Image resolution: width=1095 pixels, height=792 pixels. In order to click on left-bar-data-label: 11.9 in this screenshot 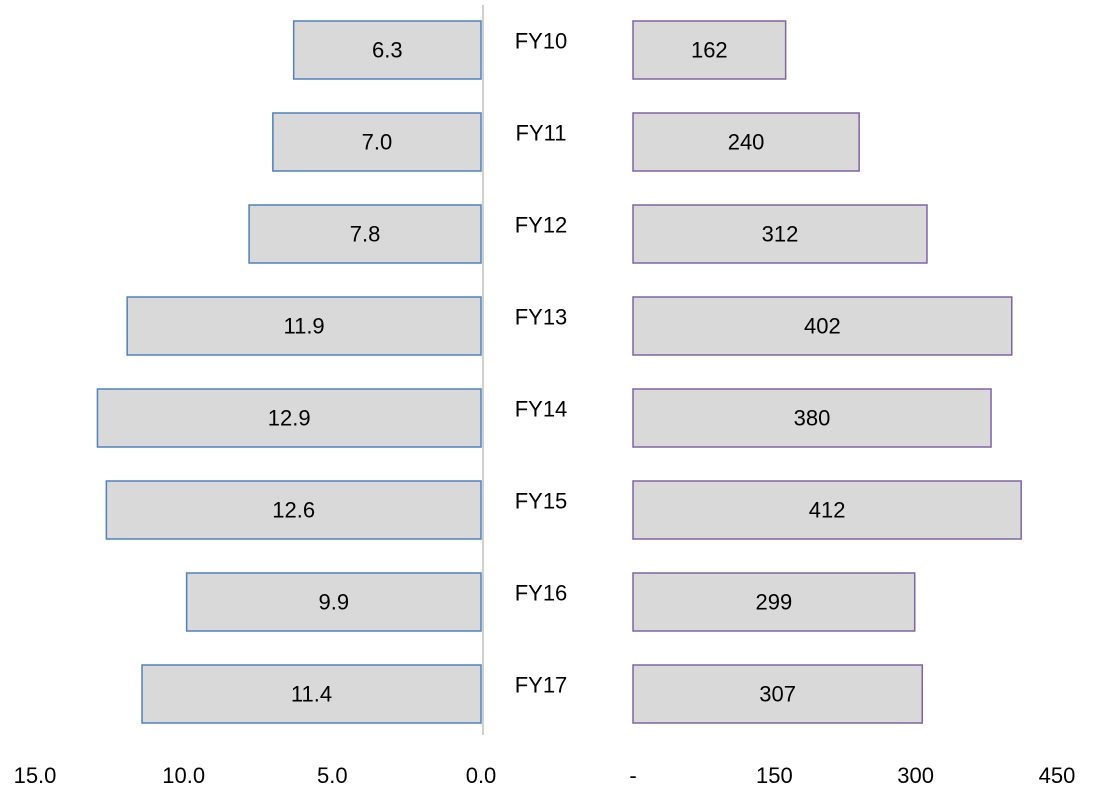, I will do `click(303, 326)`.